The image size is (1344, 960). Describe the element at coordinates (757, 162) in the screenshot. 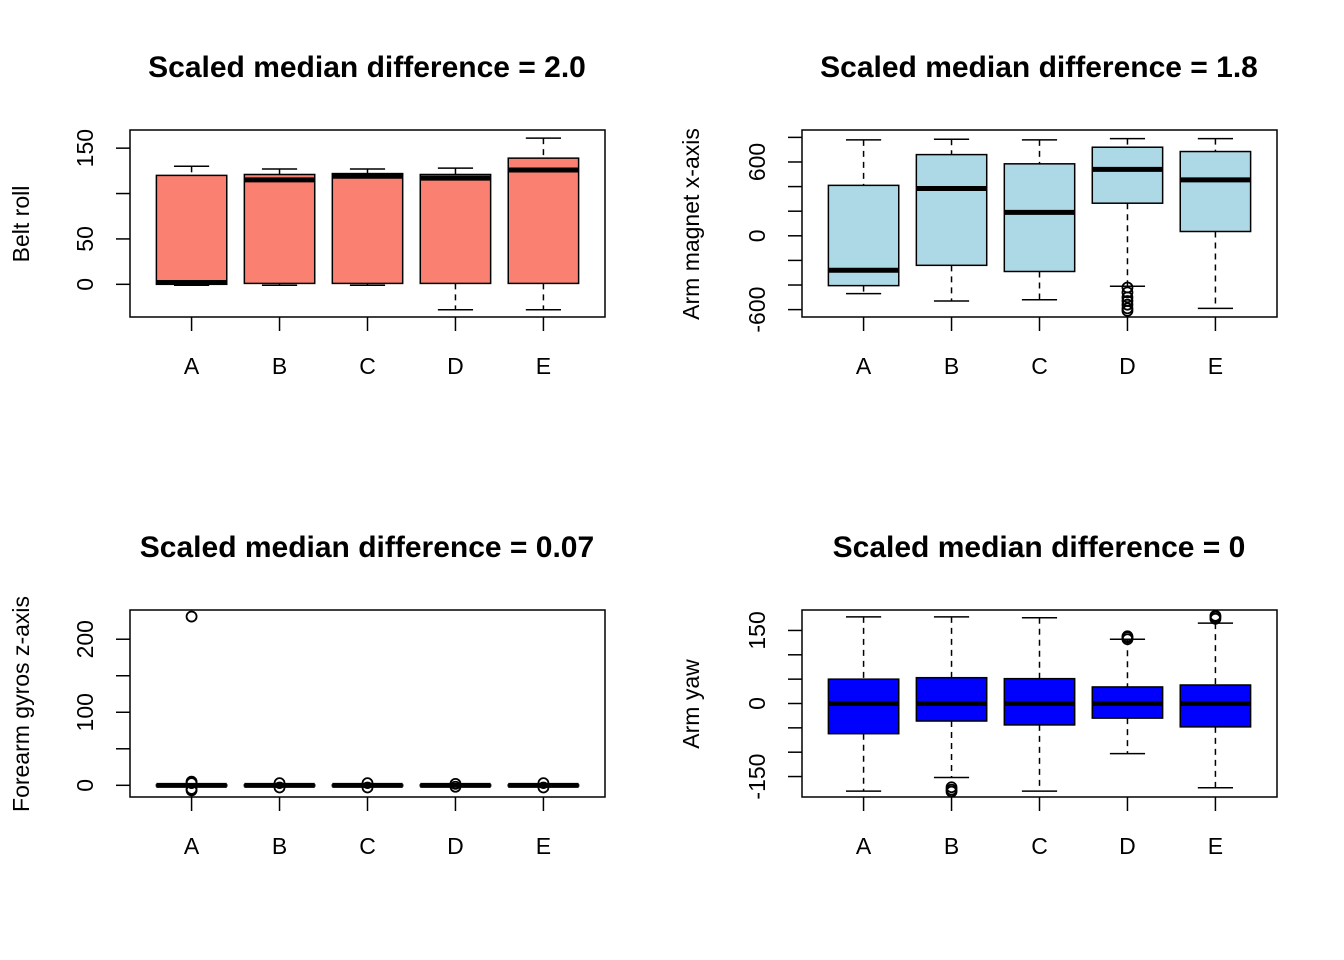

I see `y-tick-label: 600` at that location.